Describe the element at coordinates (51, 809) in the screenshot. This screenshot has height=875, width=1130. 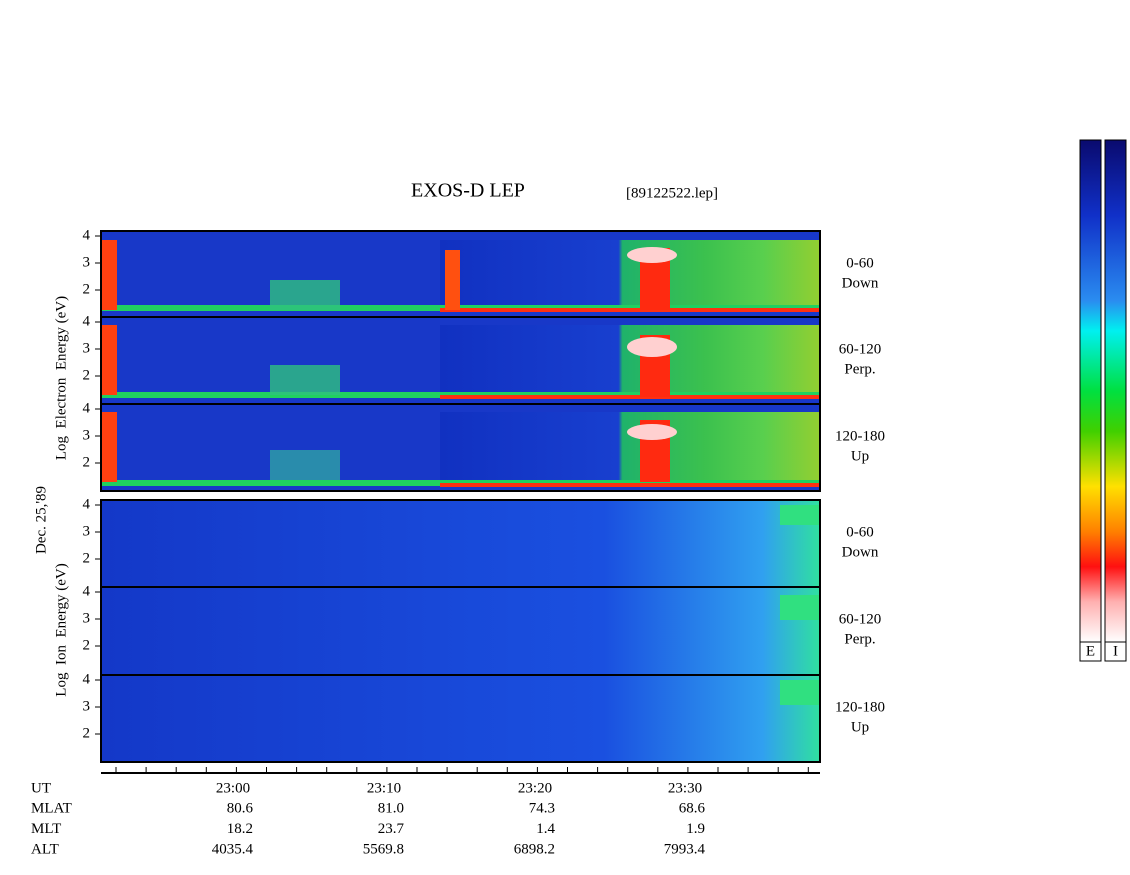
I see `orbit-name: MLAT` at that location.